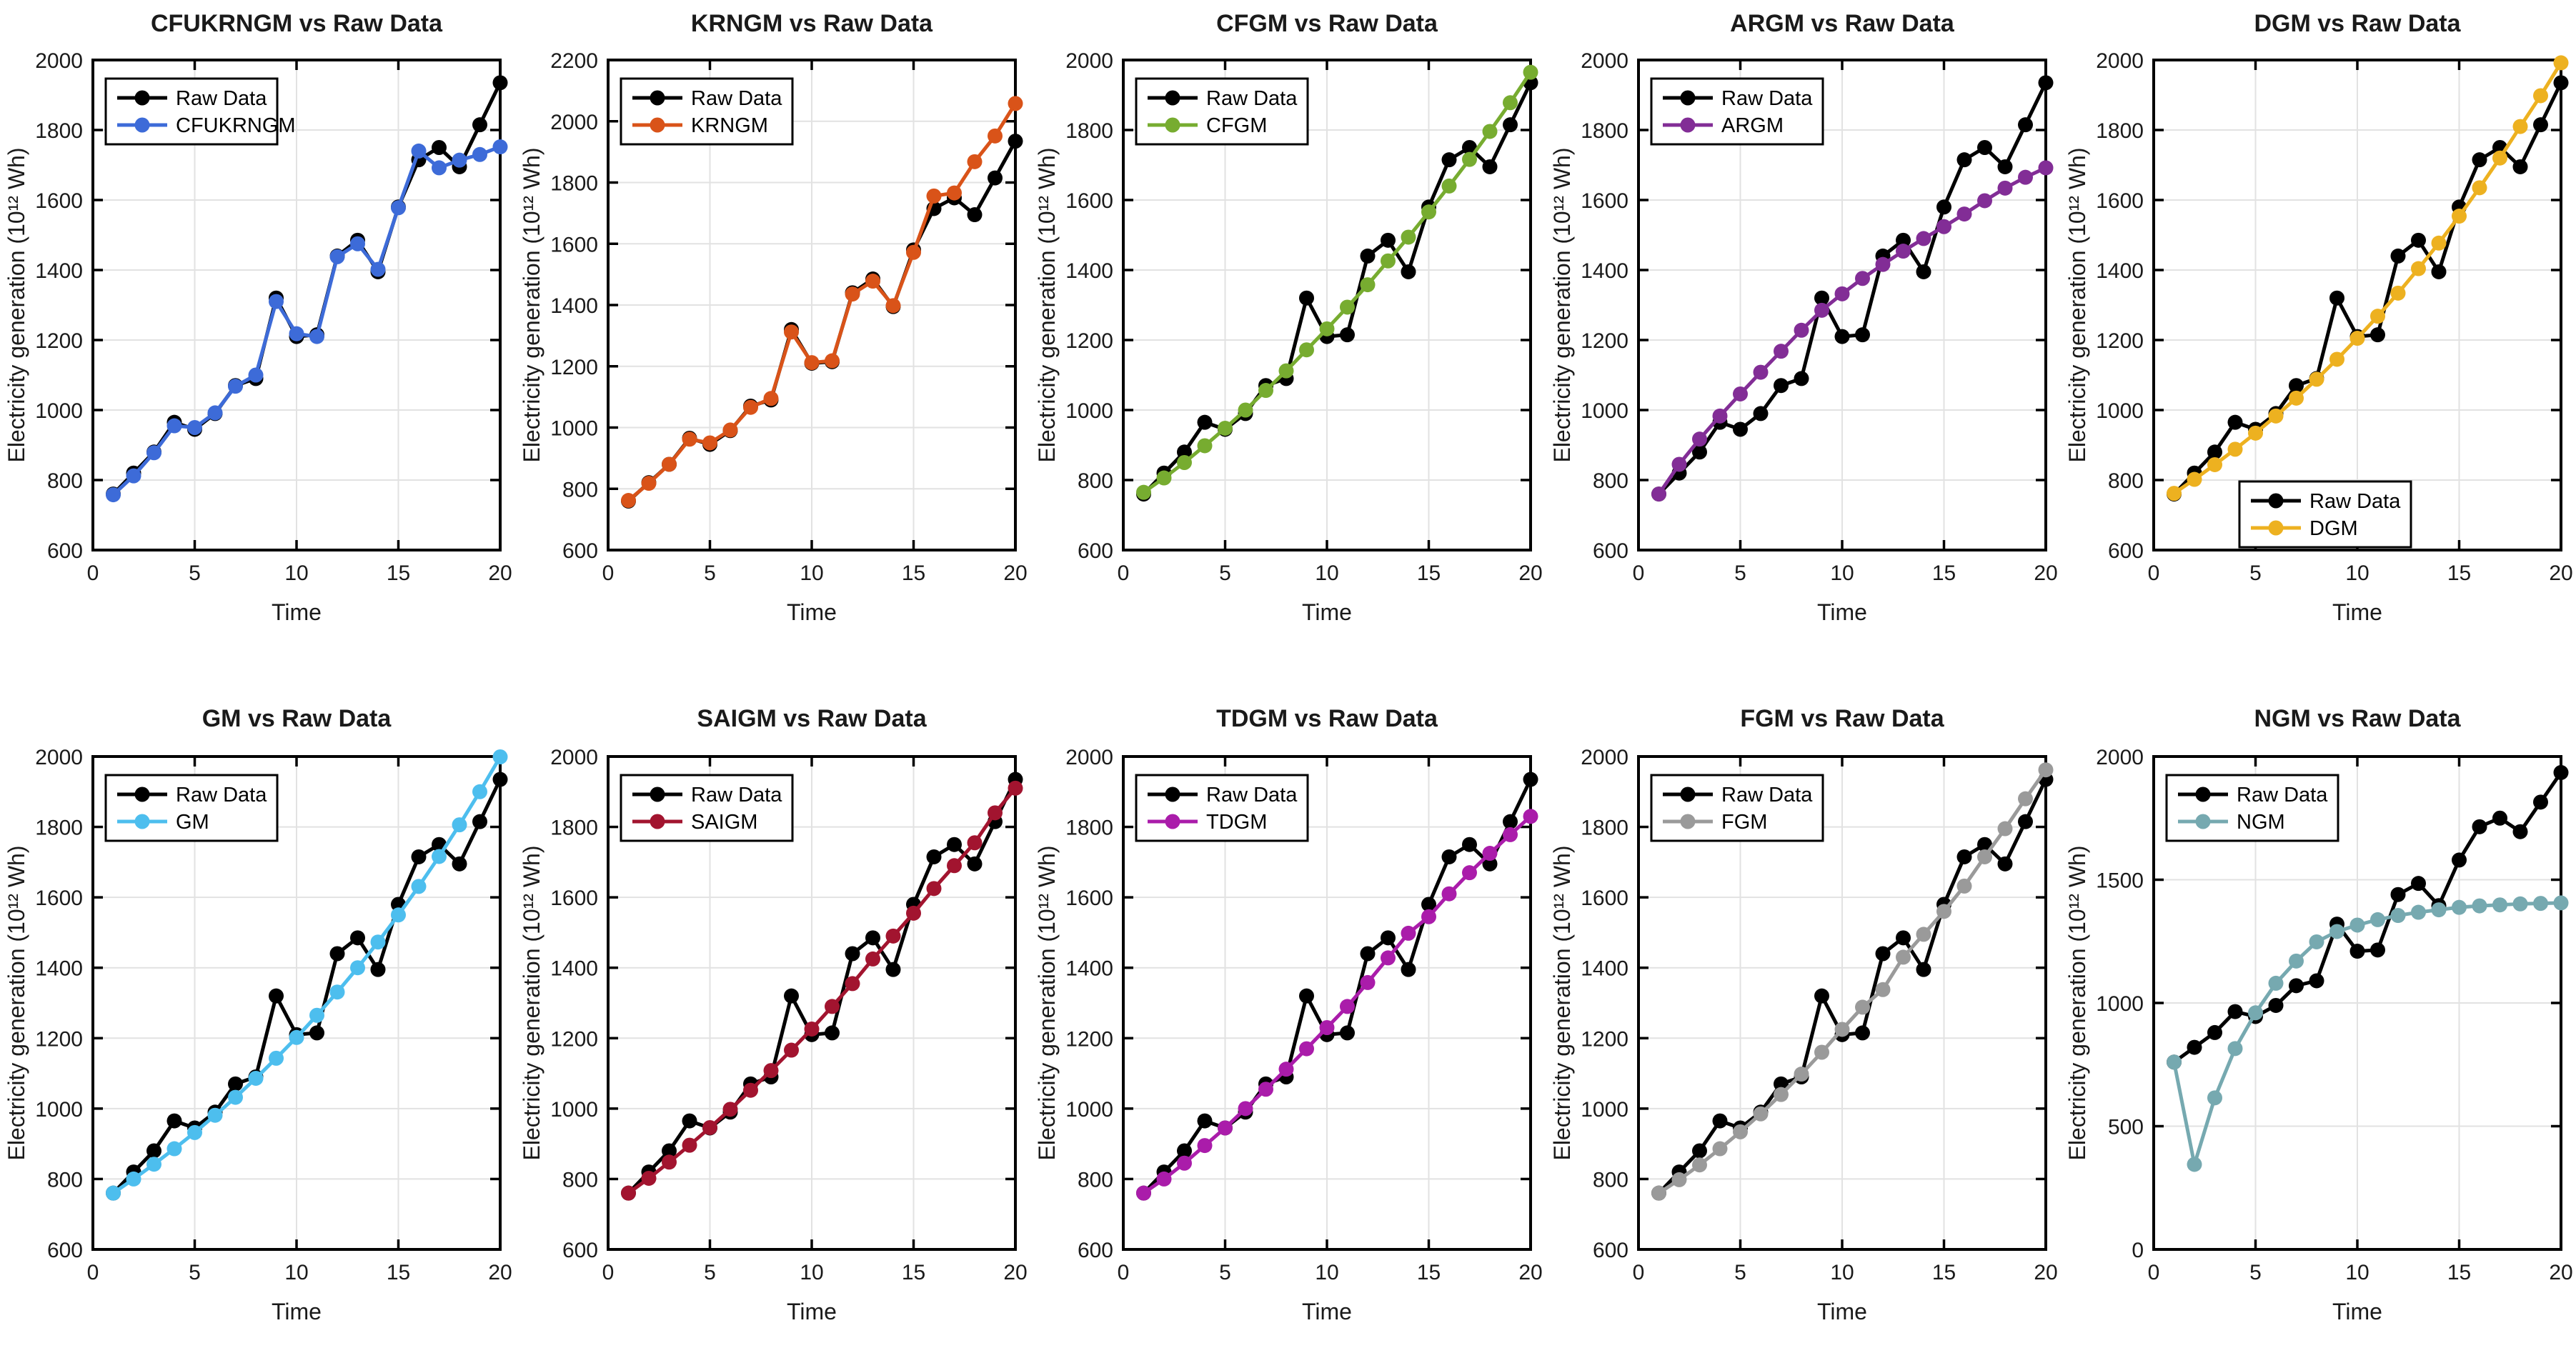 Image resolution: width=2576 pixels, height=1353 pixels. I want to click on legend: Raw Data TDGM, so click(1222, 808).